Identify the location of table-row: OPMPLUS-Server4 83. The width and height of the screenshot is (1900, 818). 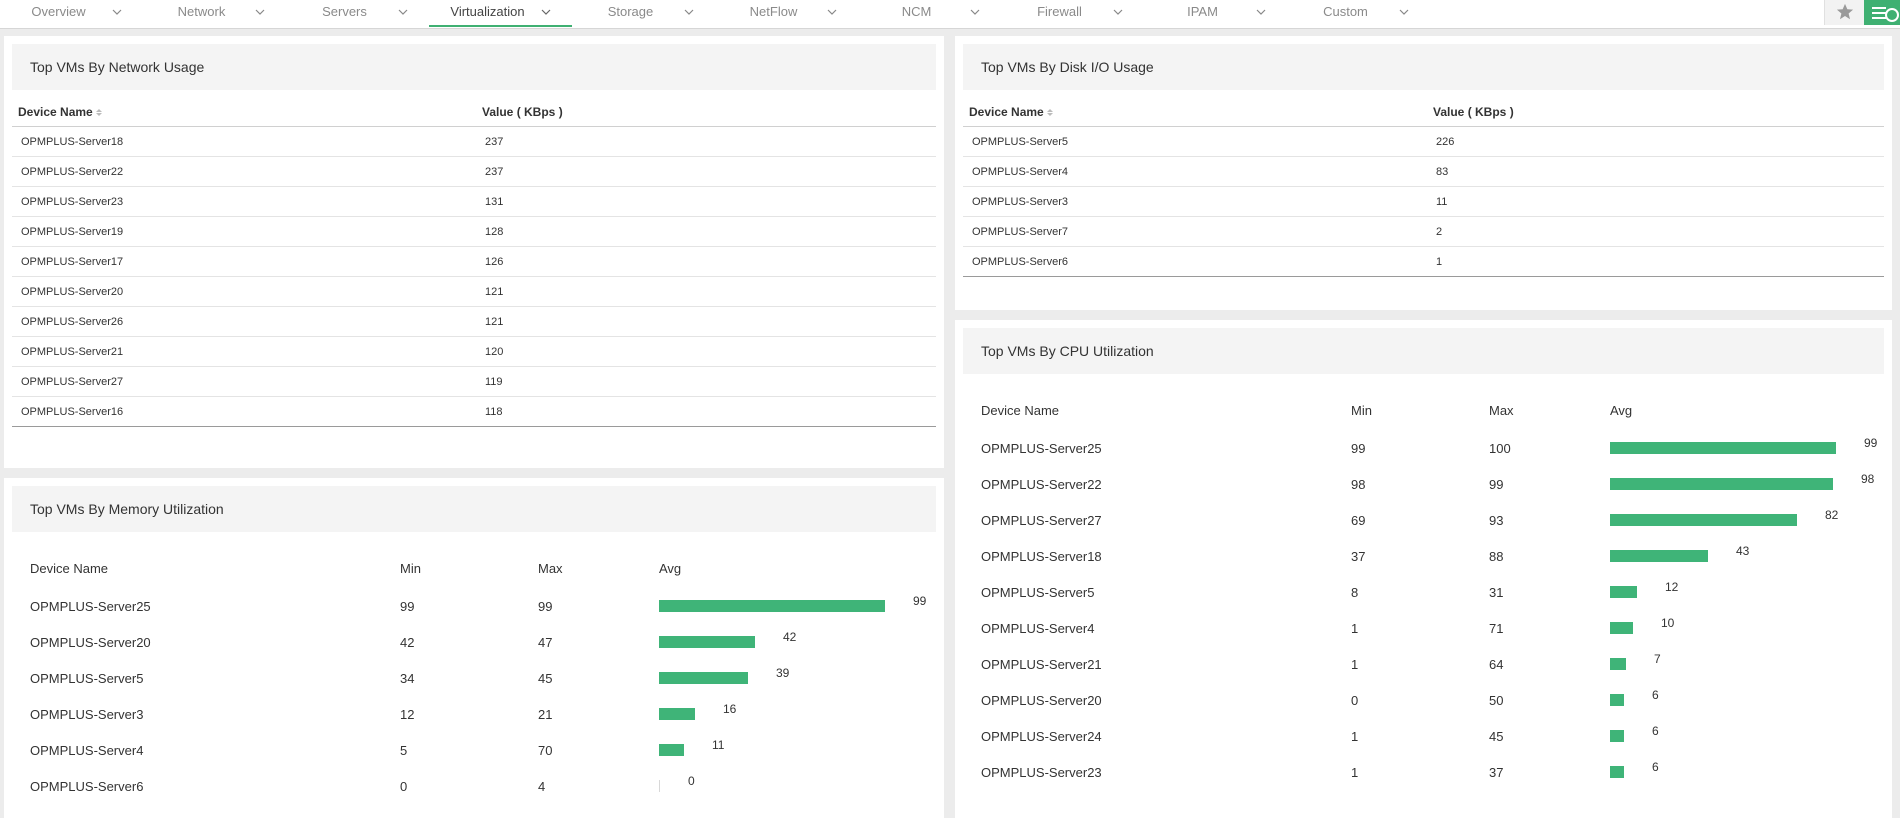
(1423, 172).